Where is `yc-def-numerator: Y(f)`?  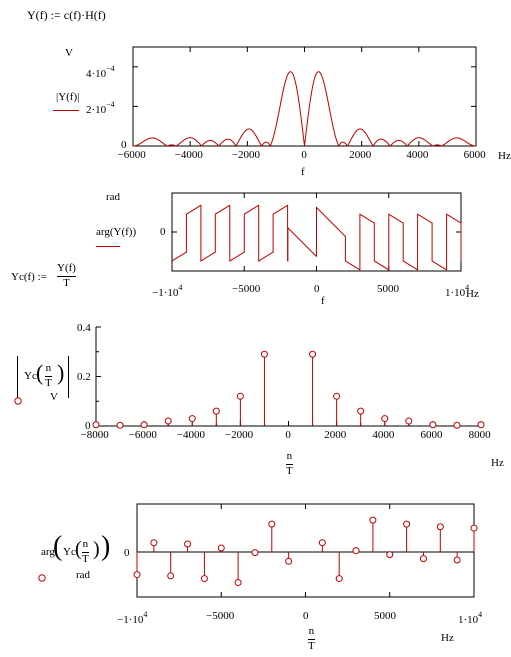
yc-def-numerator: Y(f) is located at coordinates (66, 268).